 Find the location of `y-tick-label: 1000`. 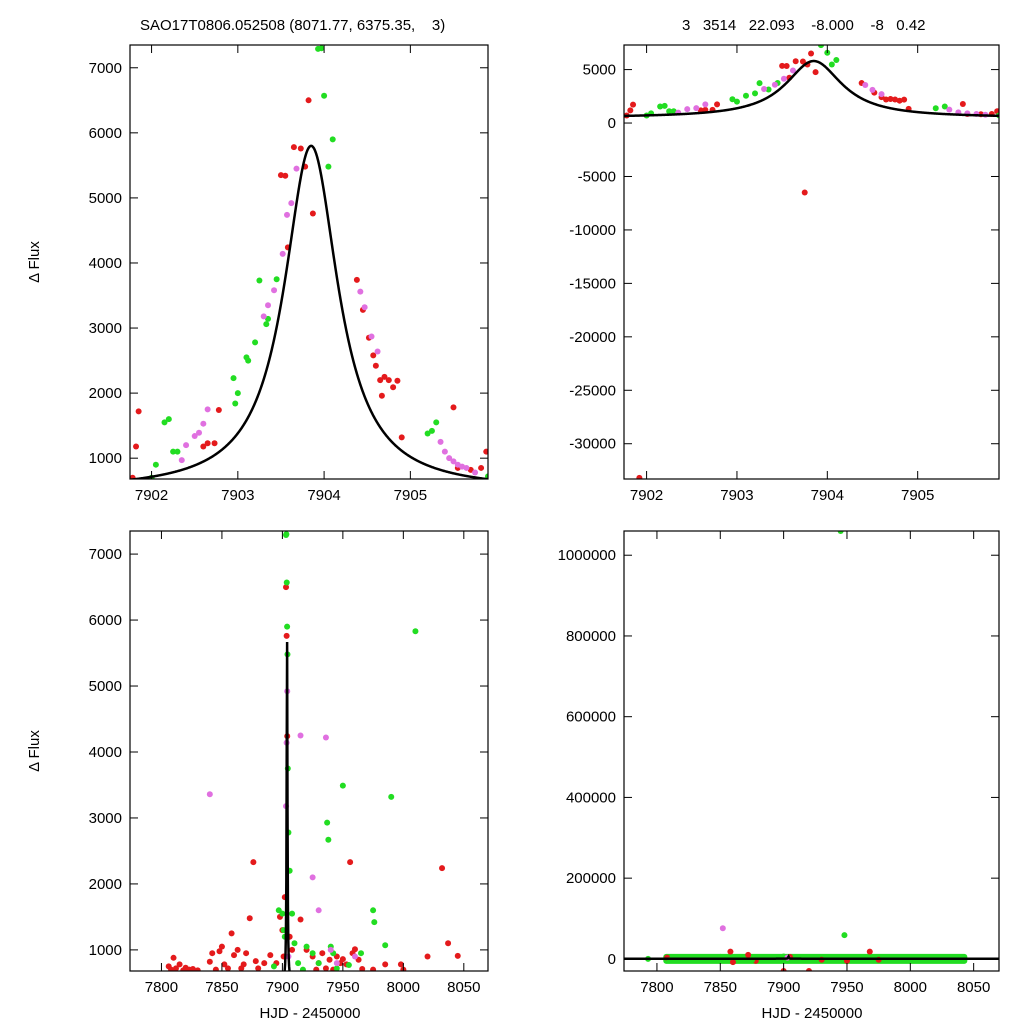

y-tick-label: 1000 is located at coordinates (105, 458).